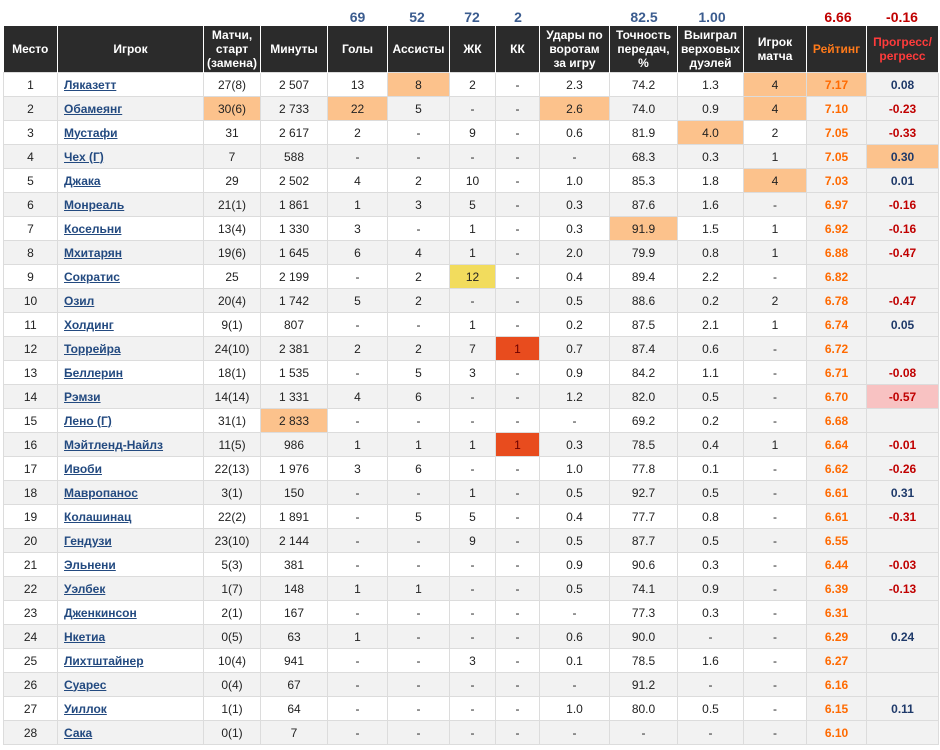 The width and height of the screenshot is (940, 750). What do you see at coordinates (30, 612) in the screenshot?
I see `cell-place: 23` at bounding box center [30, 612].